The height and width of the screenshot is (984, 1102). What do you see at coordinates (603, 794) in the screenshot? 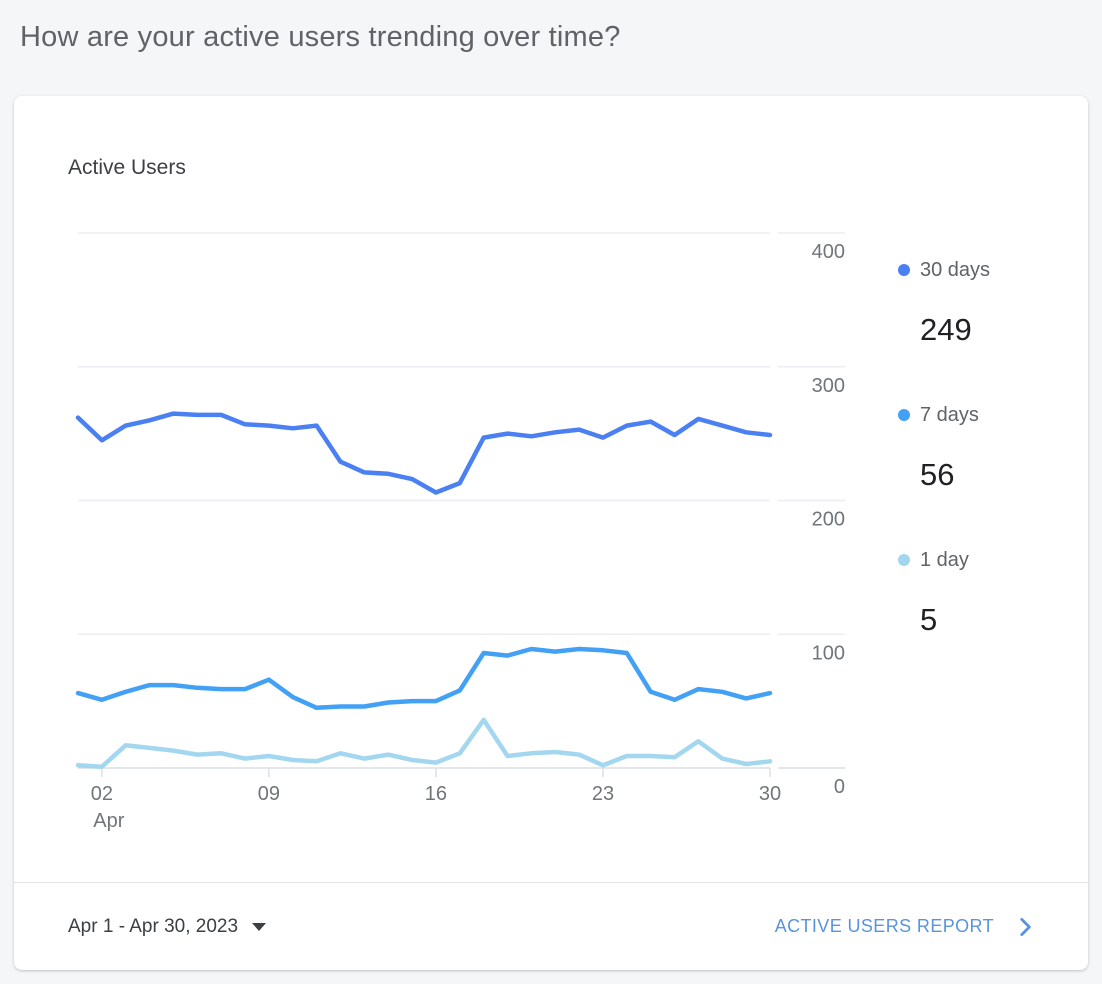
I see `x-tick-label-23: 23` at bounding box center [603, 794].